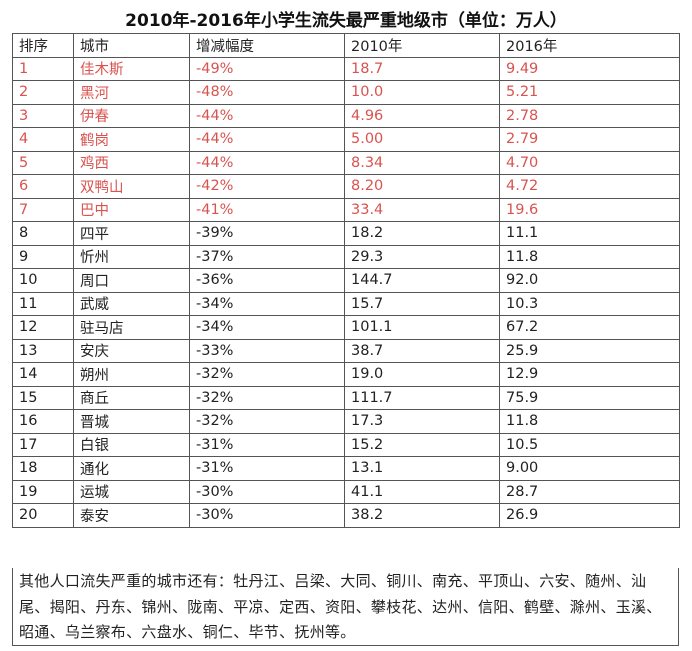  Describe the element at coordinates (422, 256) in the screenshot. I see `cell-2010: 29.3` at that location.